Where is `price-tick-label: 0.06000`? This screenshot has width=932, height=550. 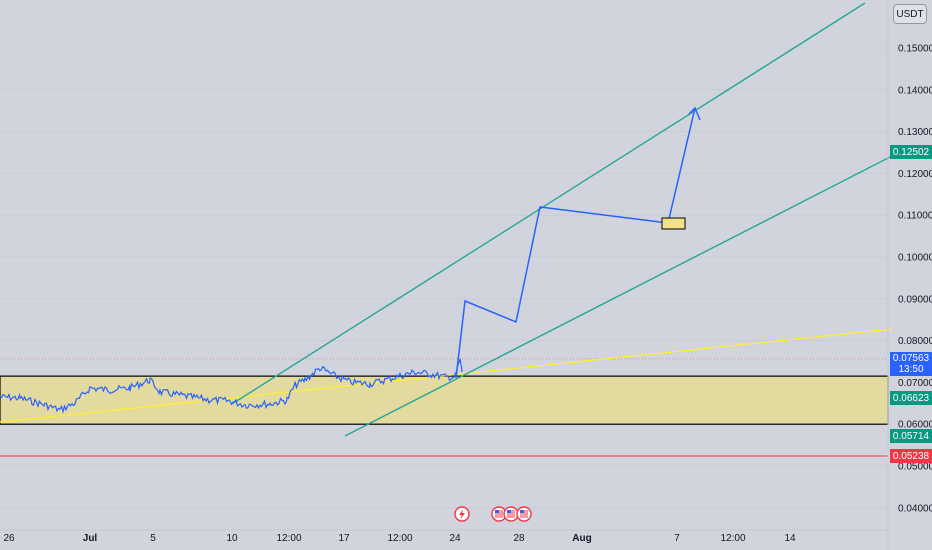
price-tick-label: 0.06000 is located at coordinates (915, 425).